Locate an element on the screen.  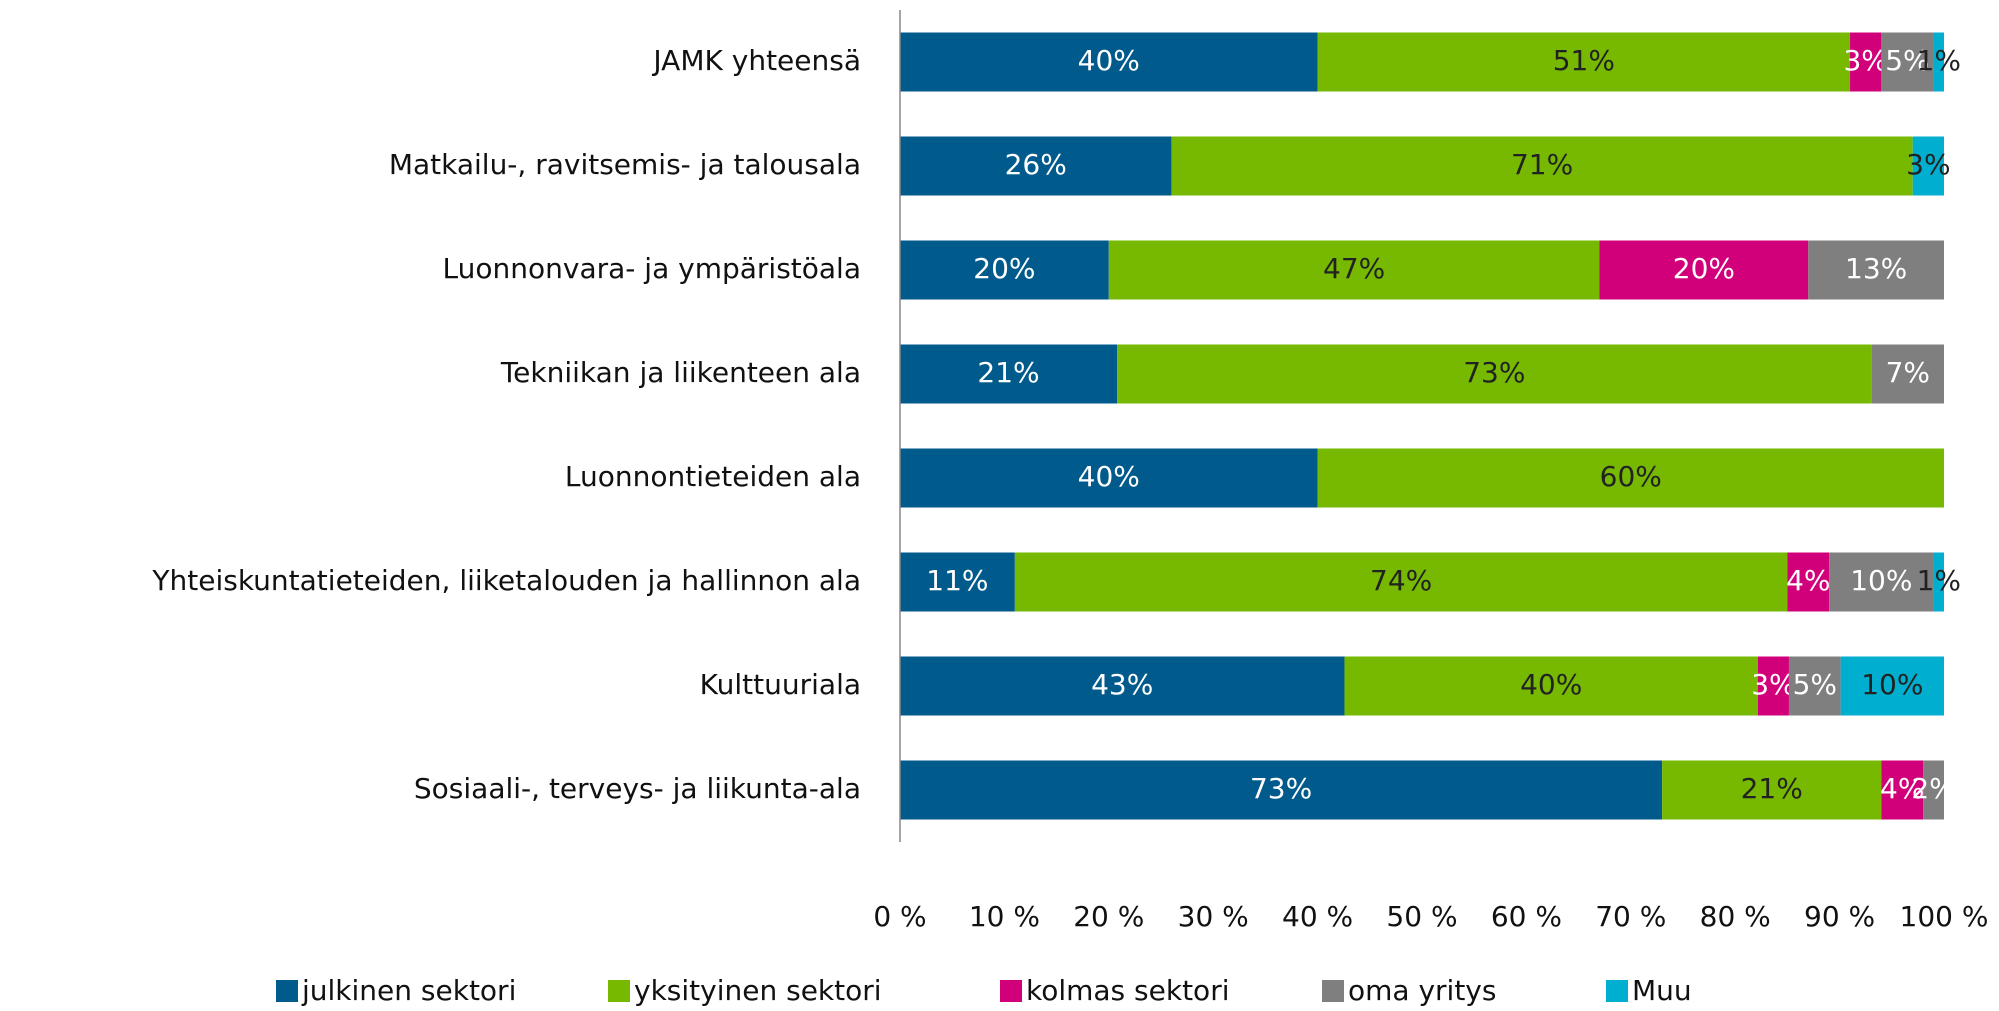
y-tick-label: Tekniikan ja liikenteen ala is located at coordinates (680, 372).